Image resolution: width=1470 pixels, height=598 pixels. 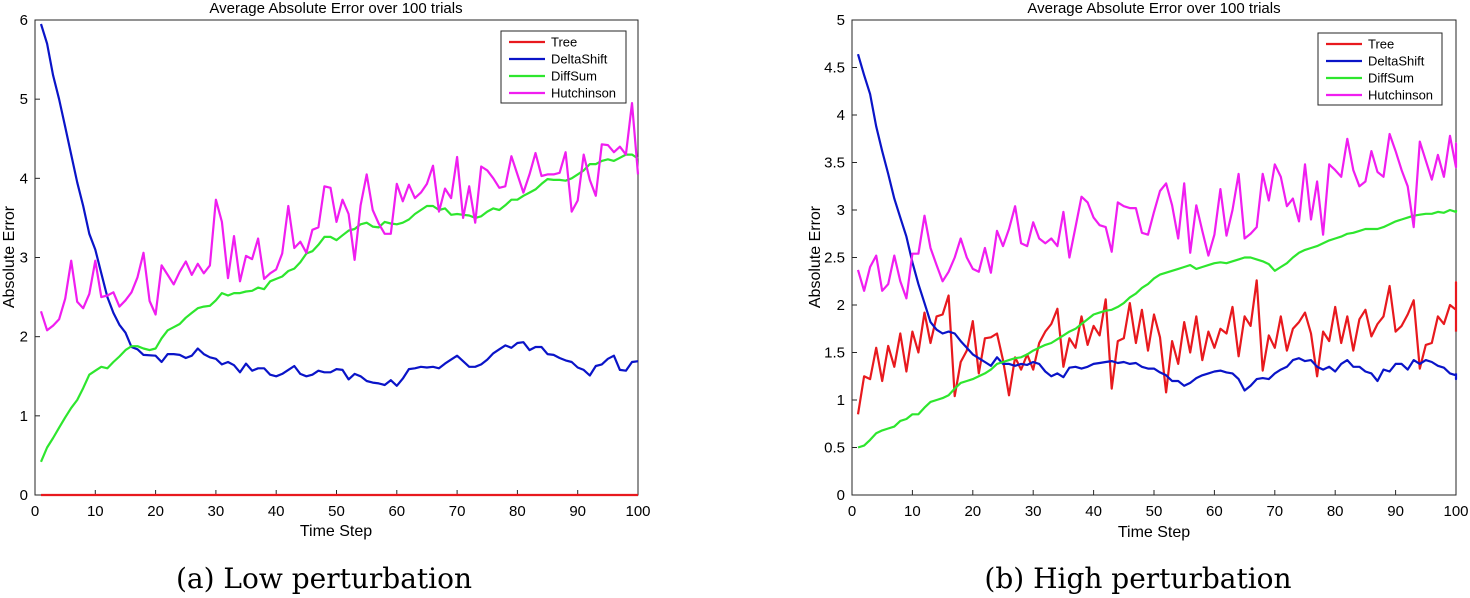 I want to click on legend-b: Tree DeltaShift DiffSum Hutchinson, so click(x=1380, y=69).